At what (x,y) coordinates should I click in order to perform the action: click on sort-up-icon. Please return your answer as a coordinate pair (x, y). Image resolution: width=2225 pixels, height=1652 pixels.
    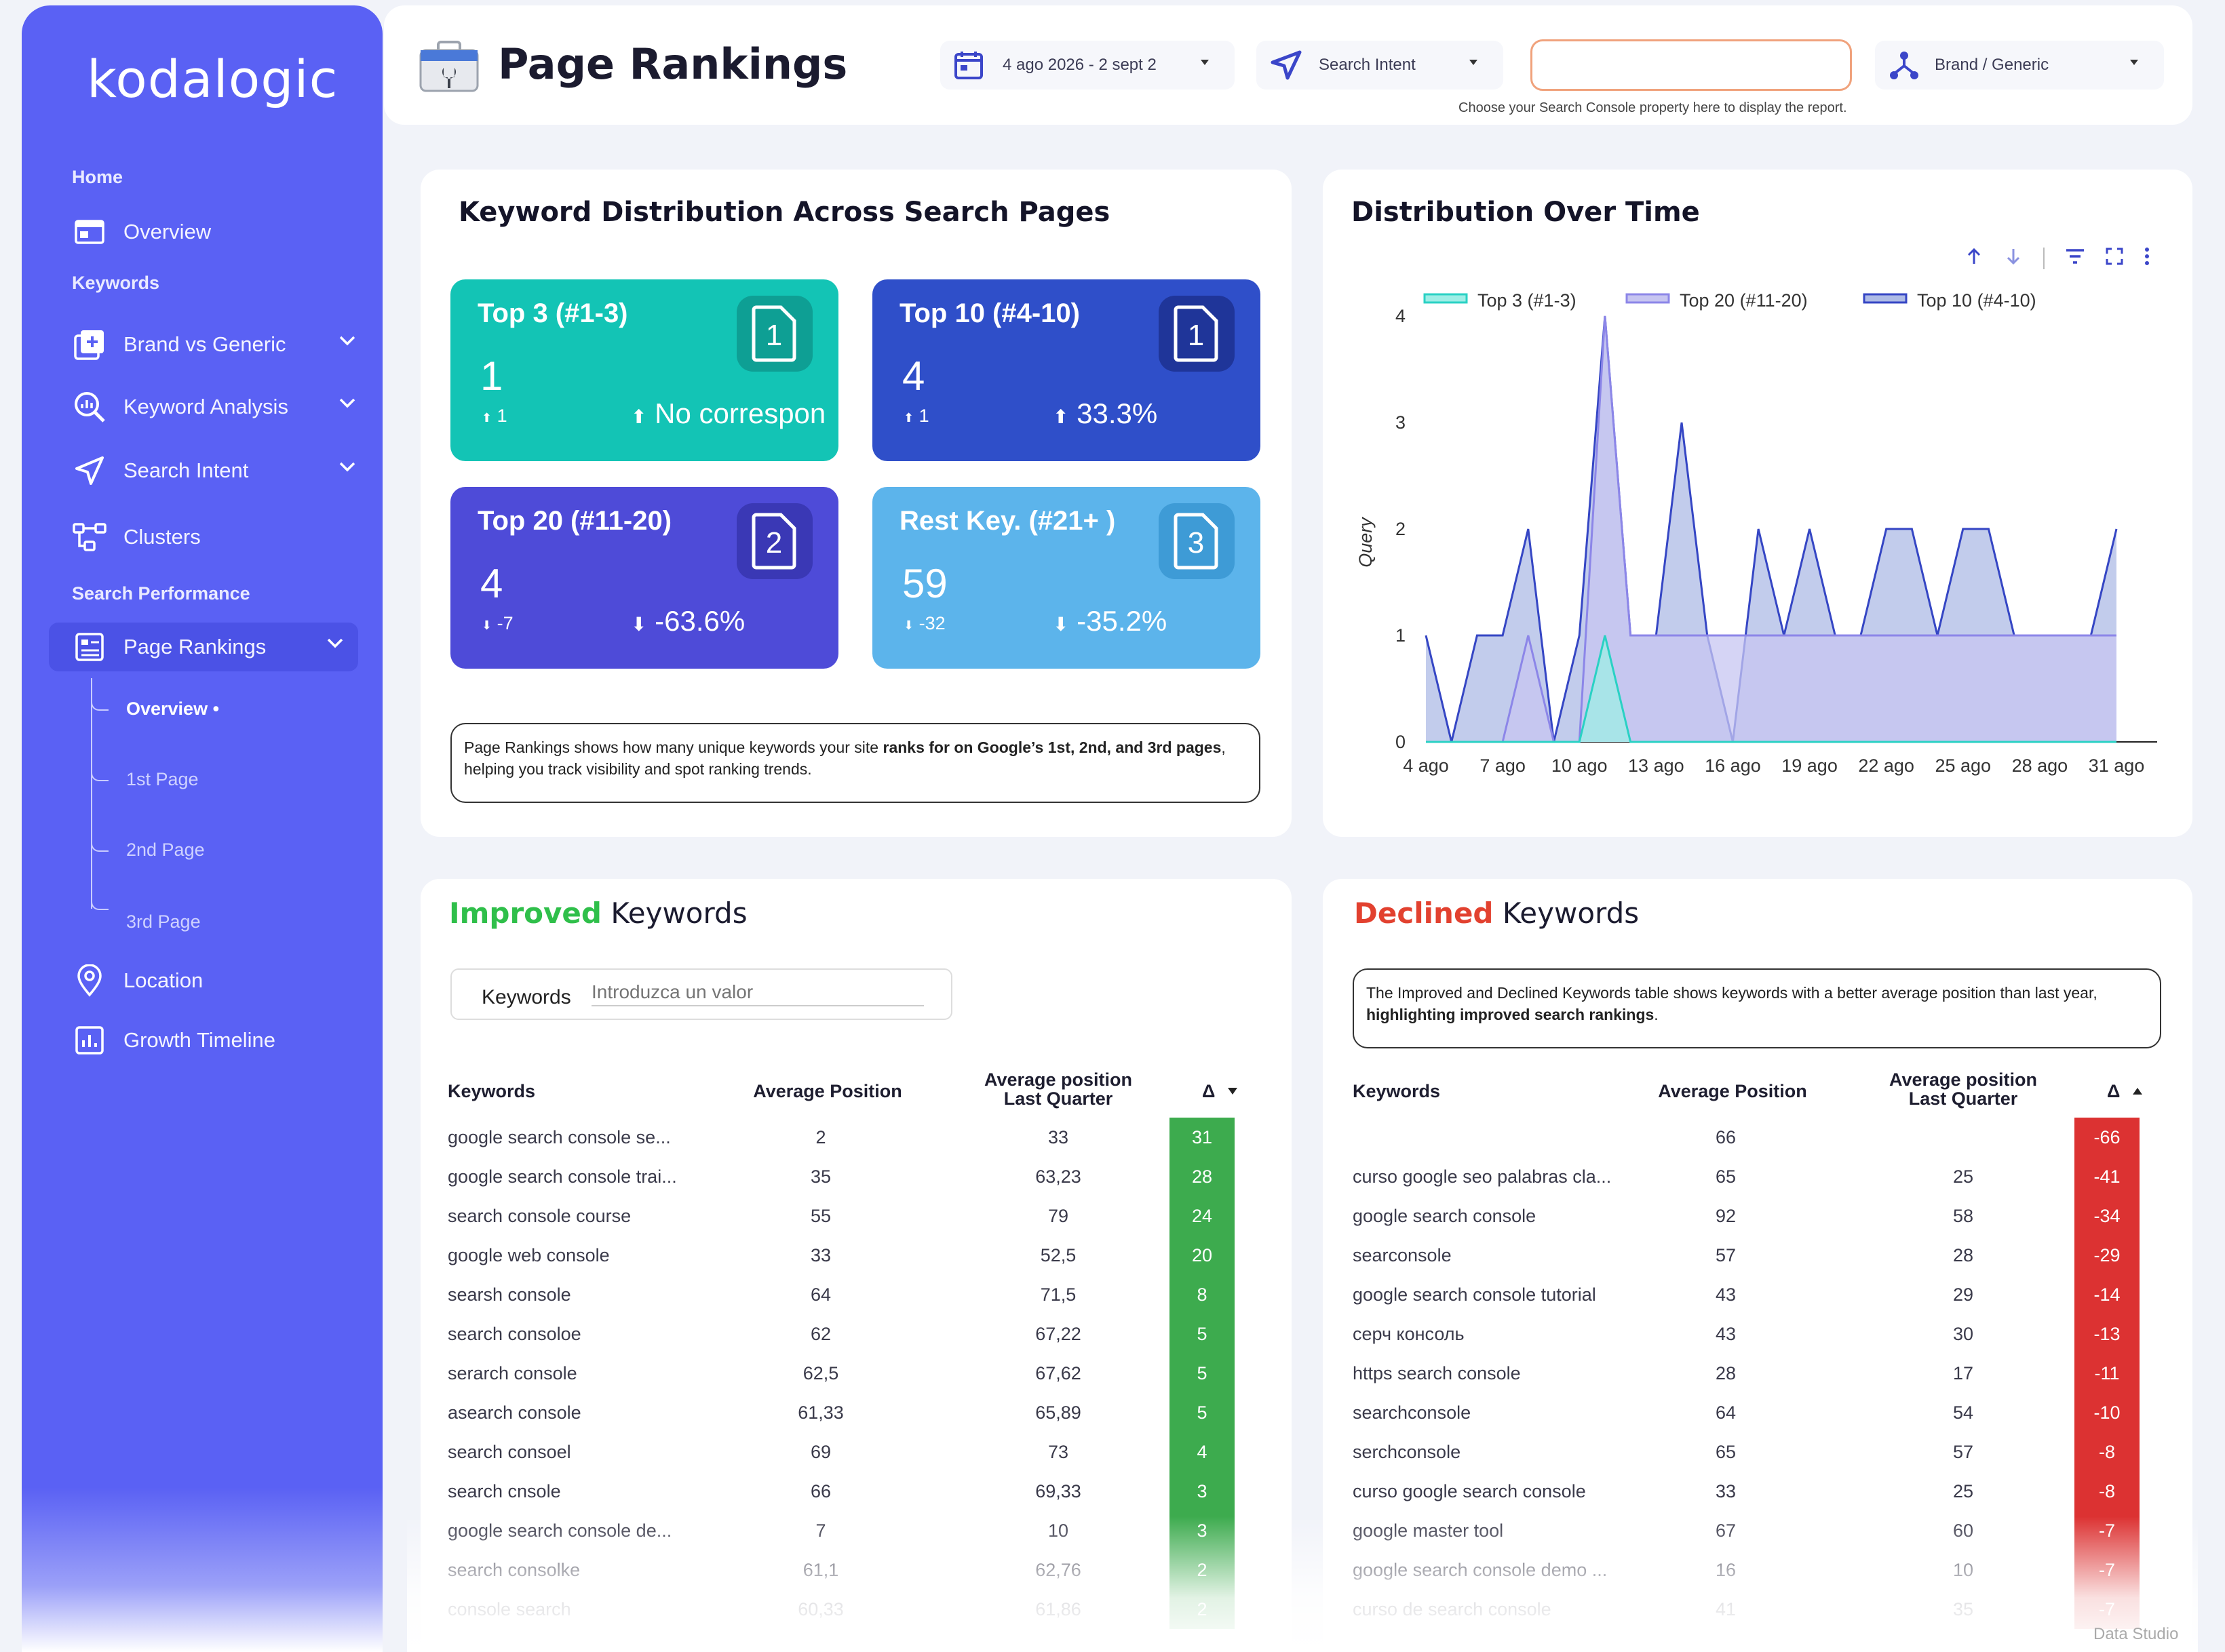
    Looking at the image, I should click on (1974, 258).